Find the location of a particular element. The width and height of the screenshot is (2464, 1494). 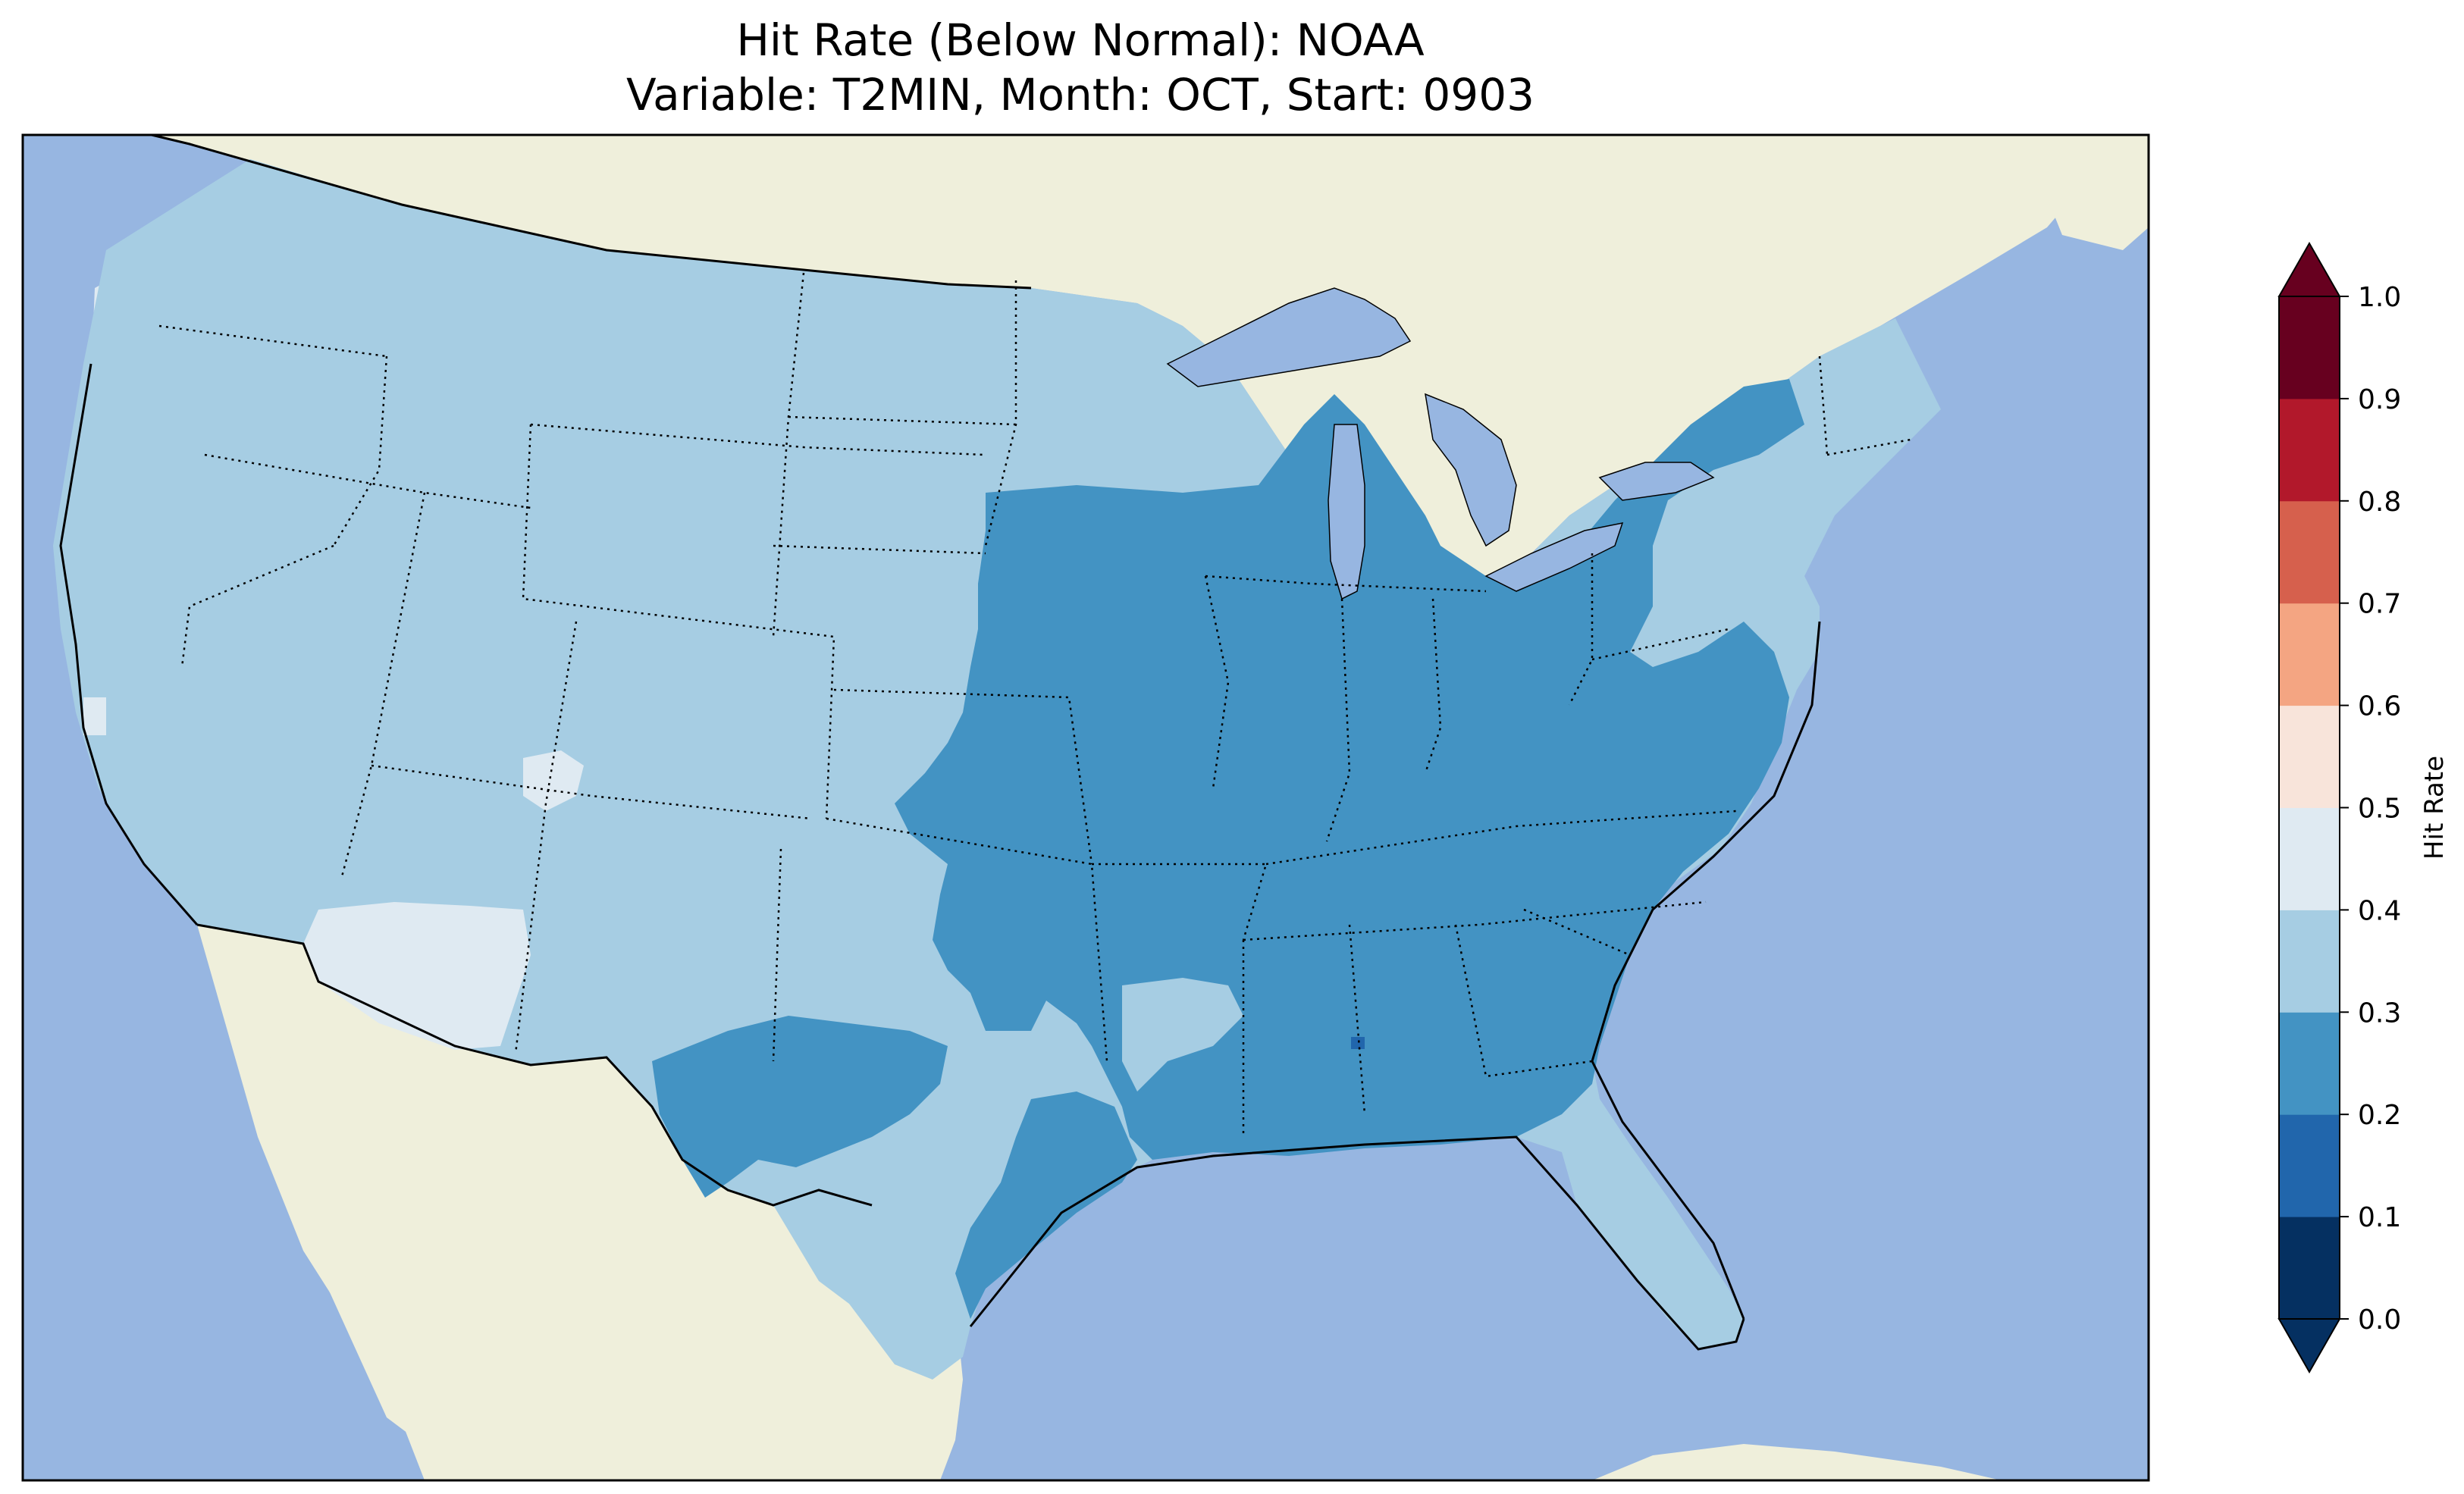

colorbar-tick-label: 0.2 is located at coordinates (2380, 1115).